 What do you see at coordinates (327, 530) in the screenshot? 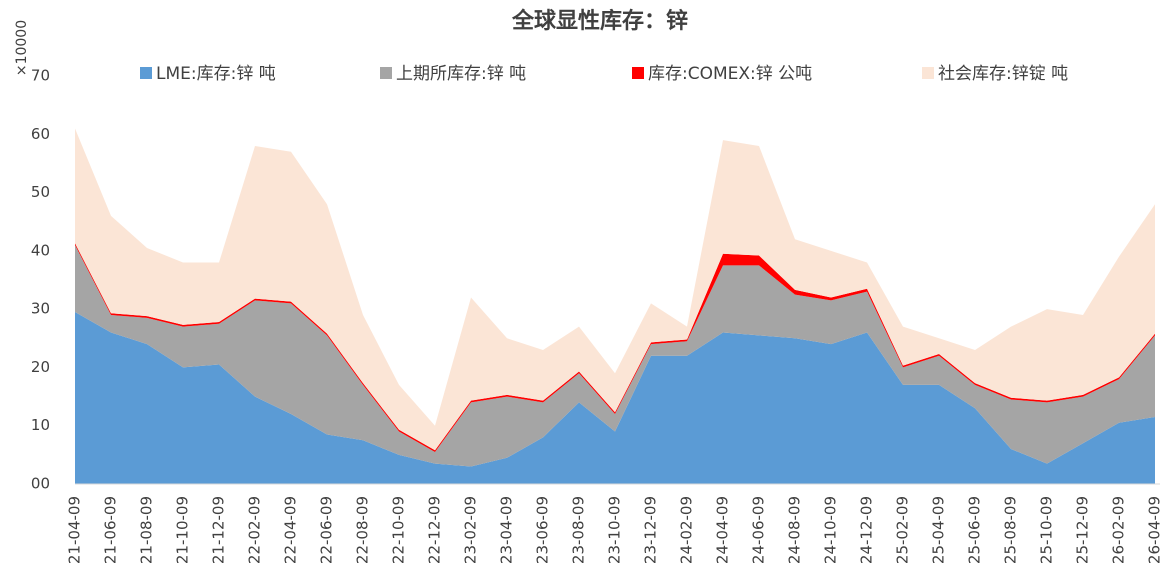
I see `x-tick-label: 22-06-09` at bounding box center [327, 530].